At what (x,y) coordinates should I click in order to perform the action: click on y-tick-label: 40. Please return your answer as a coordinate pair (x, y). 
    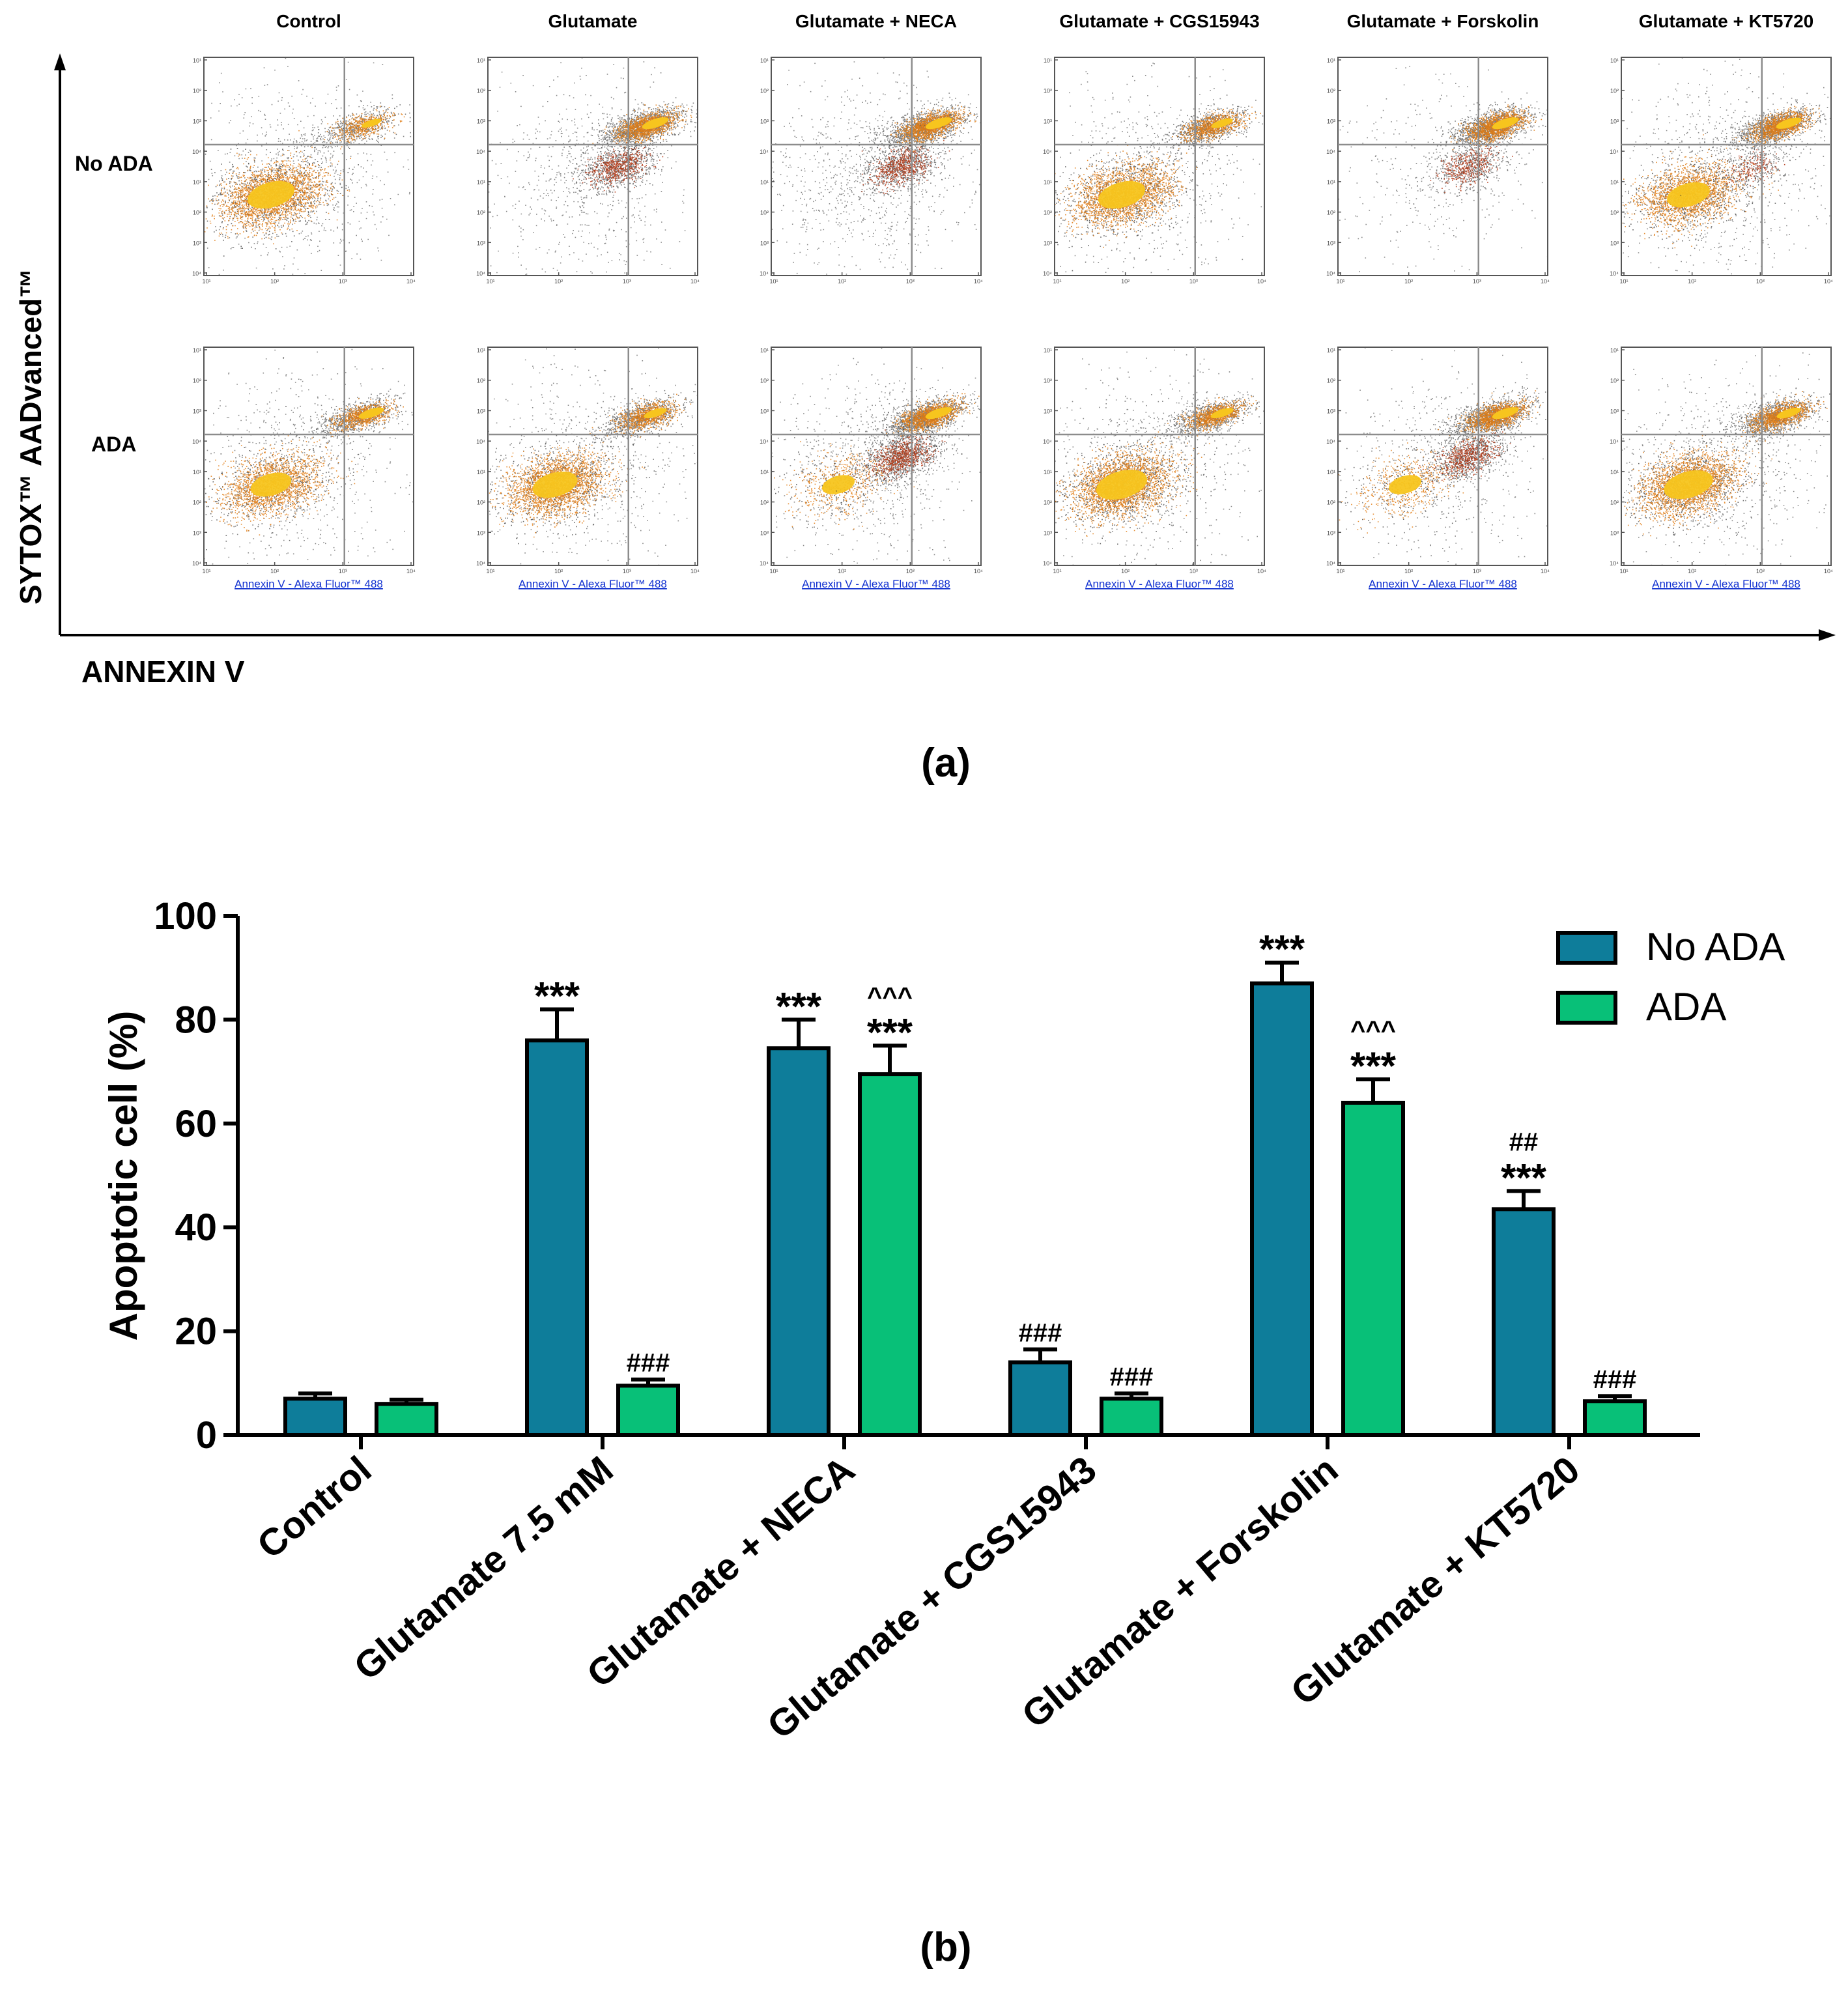
    Looking at the image, I should click on (196, 1227).